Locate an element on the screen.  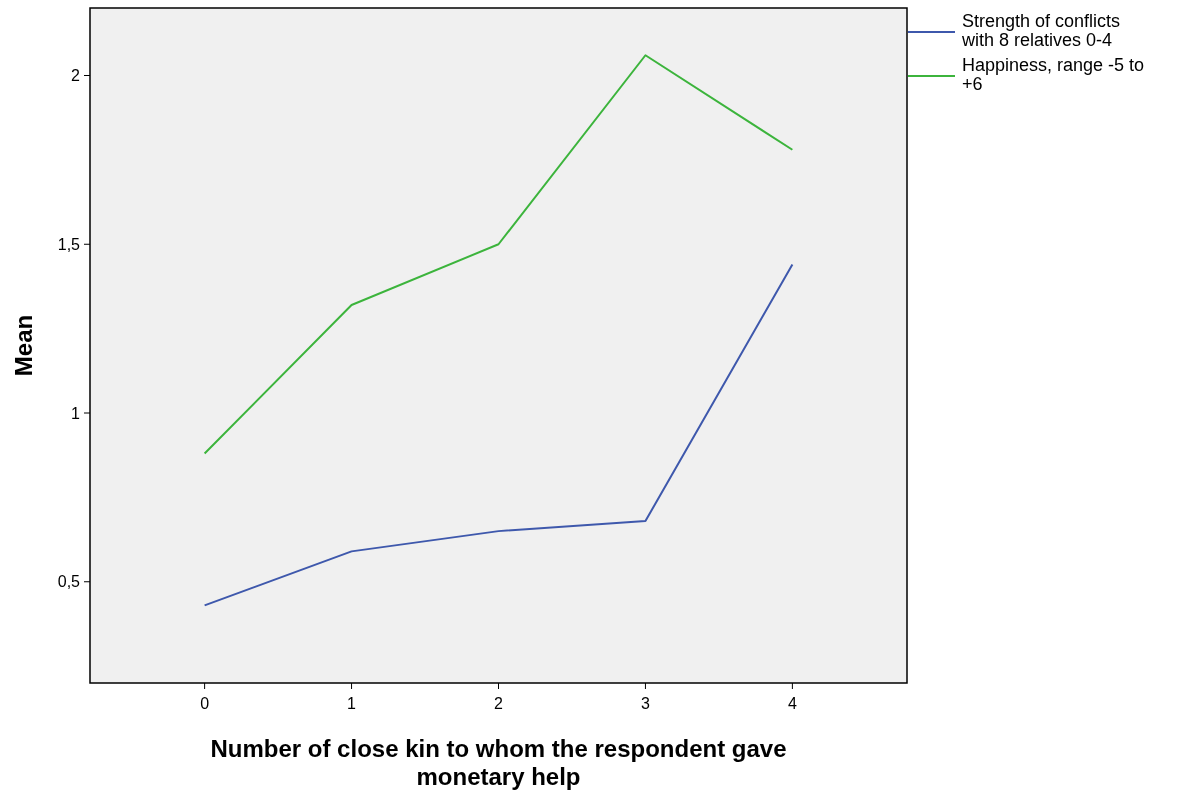
y-tick-label: 1,5 is located at coordinates (69, 244).